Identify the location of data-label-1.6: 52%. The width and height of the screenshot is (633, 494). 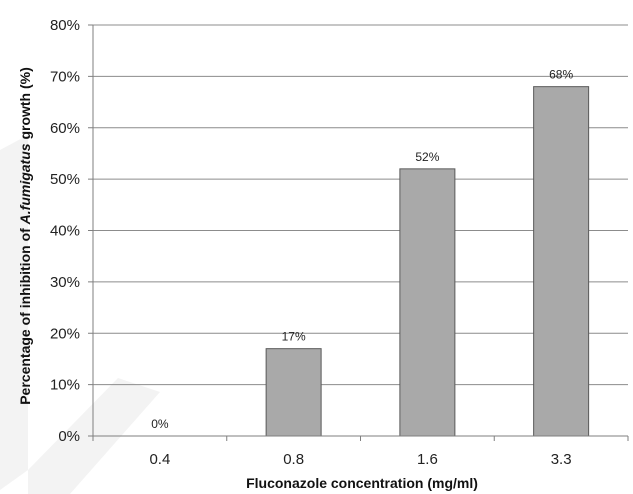
(427, 157).